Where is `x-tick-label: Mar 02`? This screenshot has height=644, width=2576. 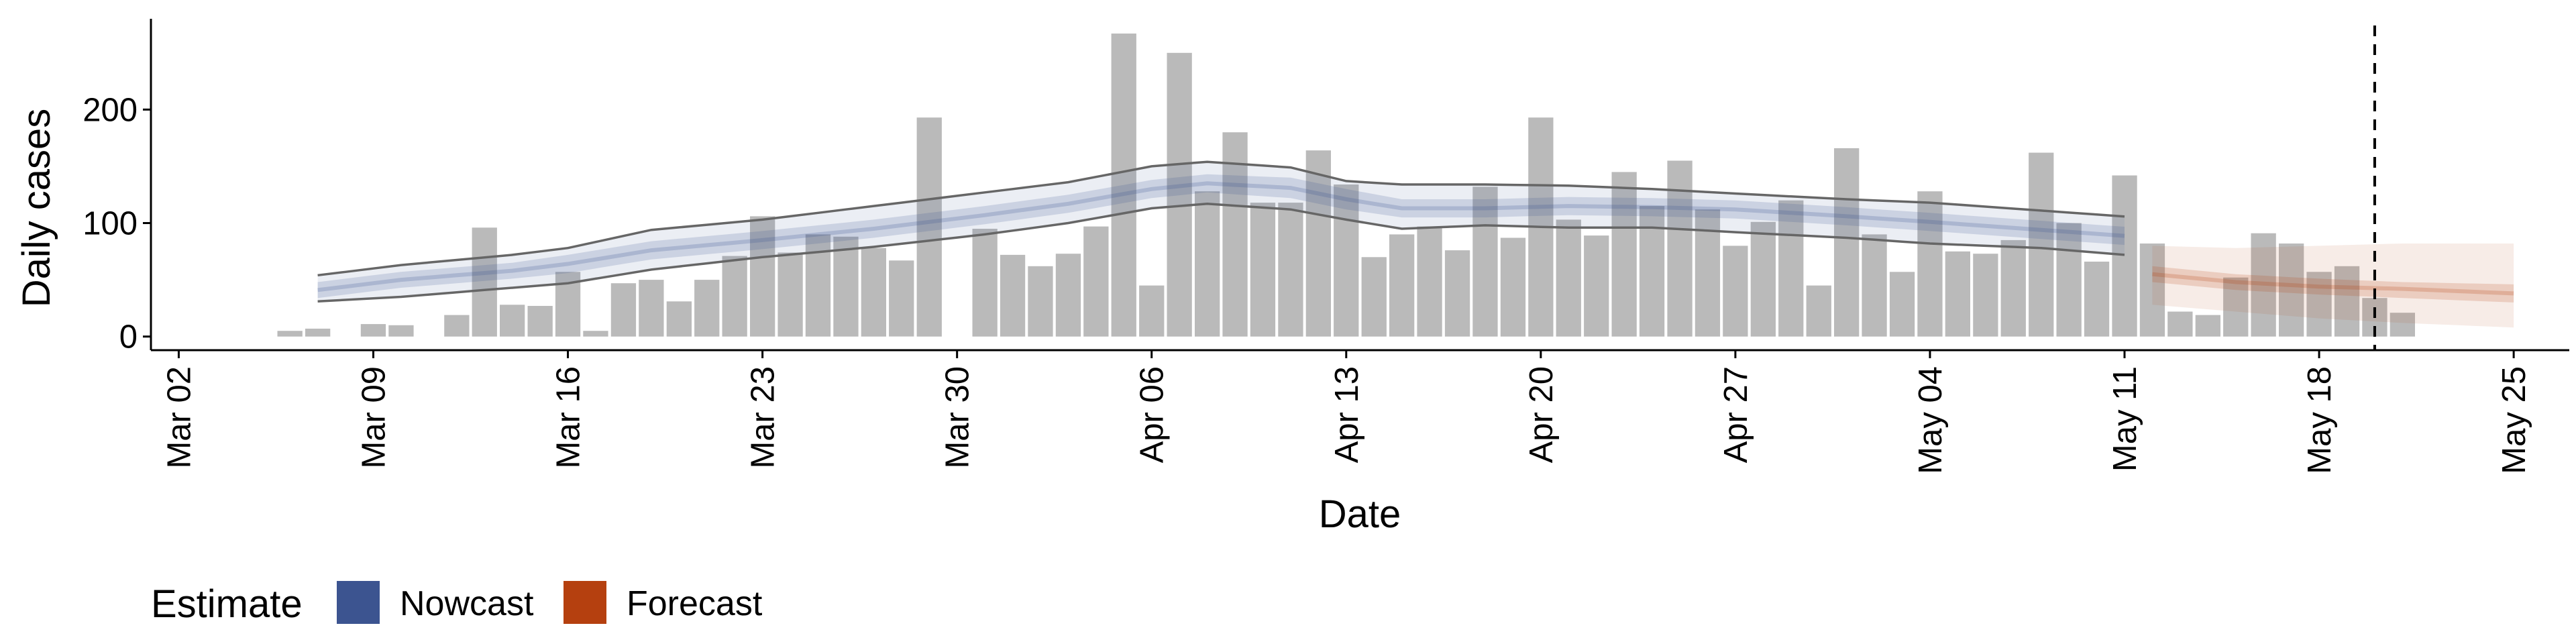
x-tick-label: Mar 02 is located at coordinates (179, 417).